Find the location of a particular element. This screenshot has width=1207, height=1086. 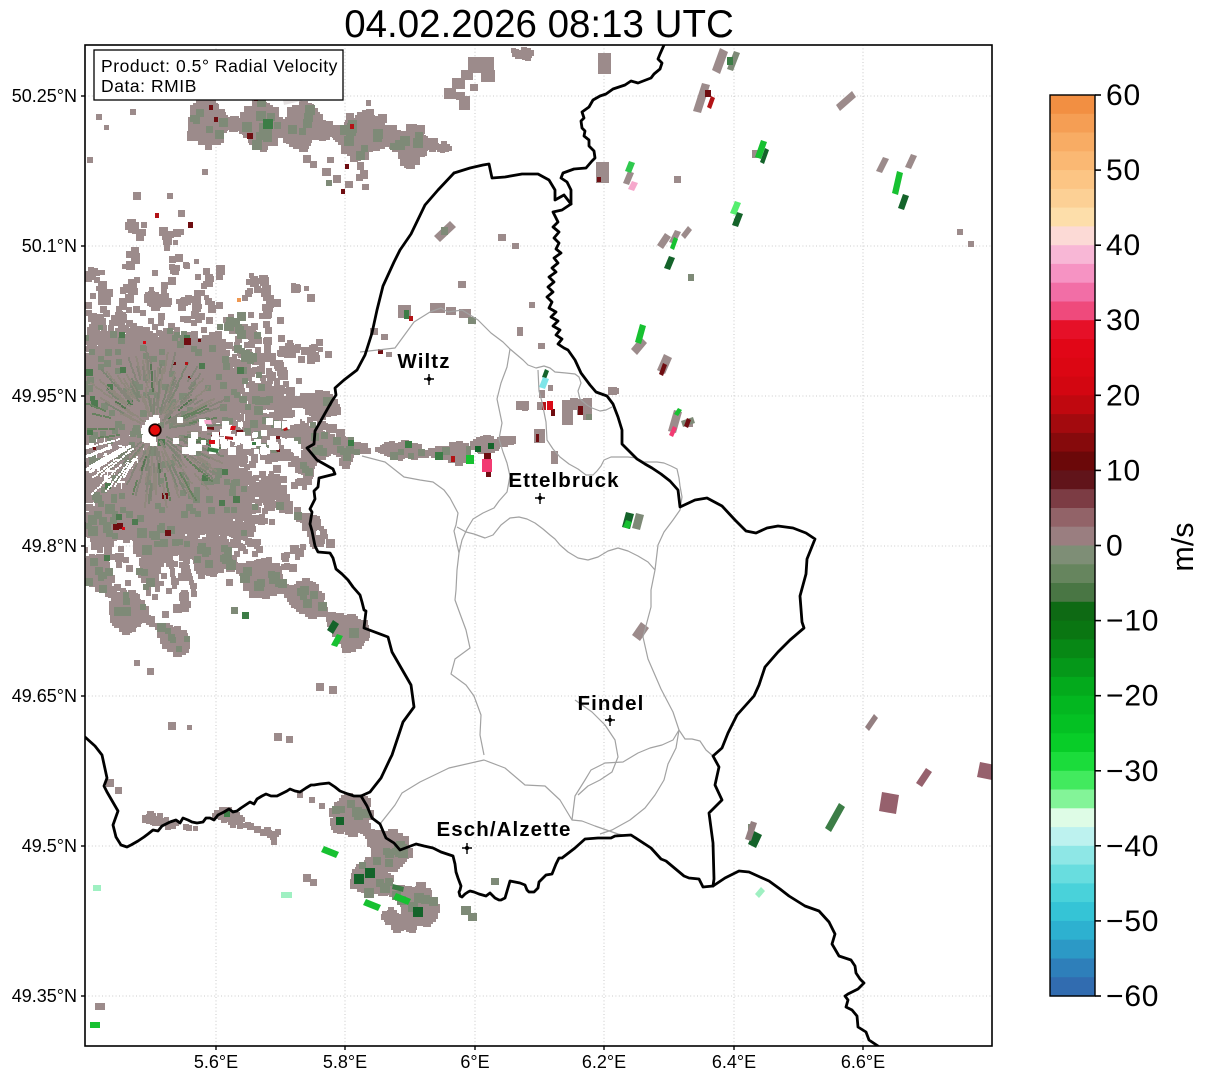

svg-text: −40 is located at coordinates (1132, 846).